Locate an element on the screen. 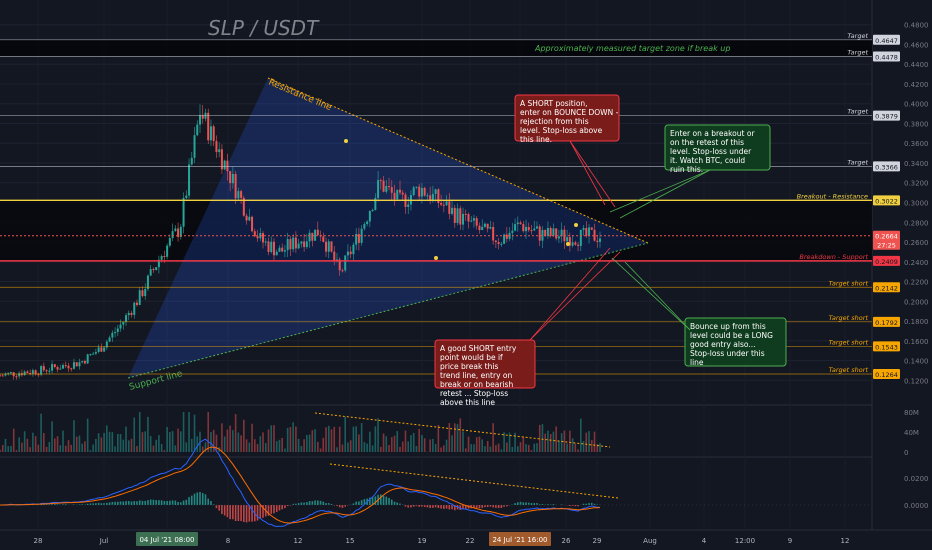  time-tick-label: 04 Jul '21 08:00 is located at coordinates (166, 540).